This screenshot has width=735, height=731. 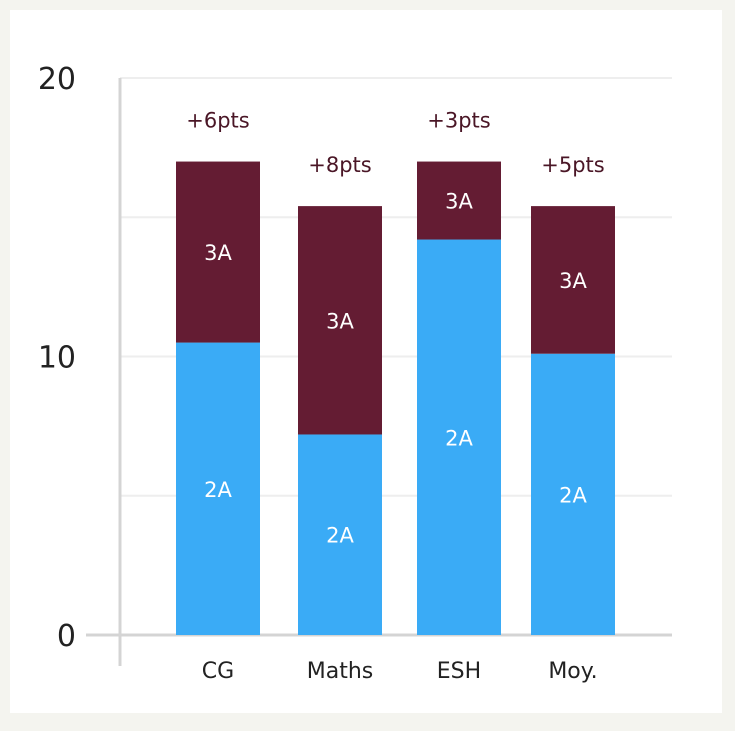 I want to click on x-tick-label: CG, so click(x=218, y=671).